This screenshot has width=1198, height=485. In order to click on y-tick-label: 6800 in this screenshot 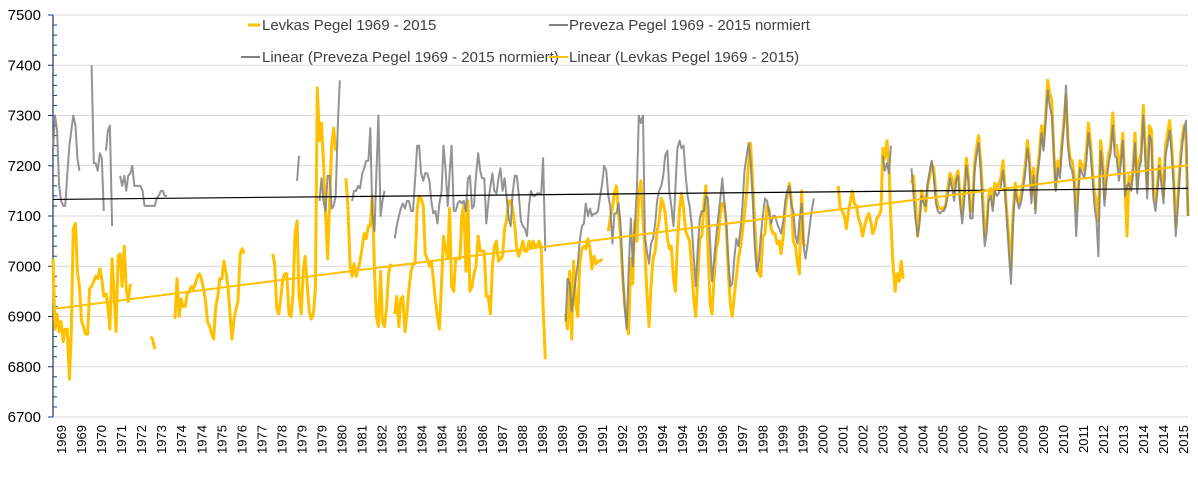, I will do `click(24, 367)`.